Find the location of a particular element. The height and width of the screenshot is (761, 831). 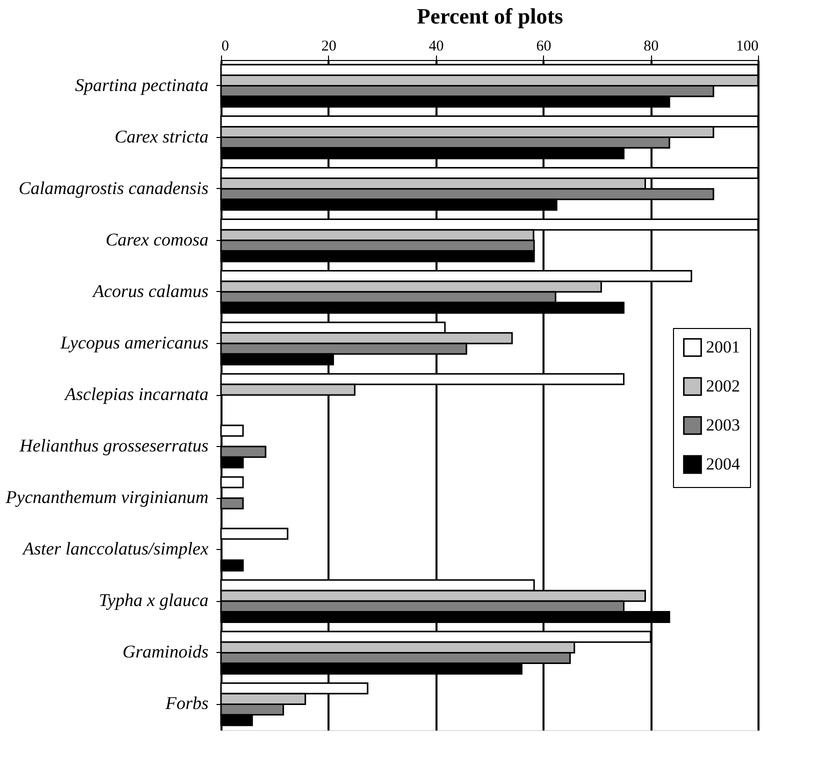

x-tick-label: 40 is located at coordinates (436, 46).